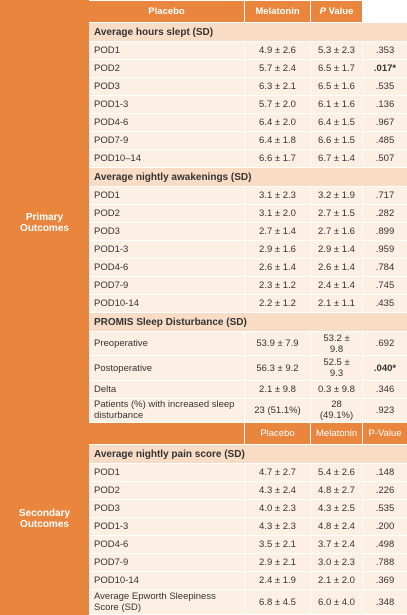 This screenshot has width=407, height=615. What do you see at coordinates (166, 527) in the screenshot?
I see `row-label: POD1-3` at bounding box center [166, 527].